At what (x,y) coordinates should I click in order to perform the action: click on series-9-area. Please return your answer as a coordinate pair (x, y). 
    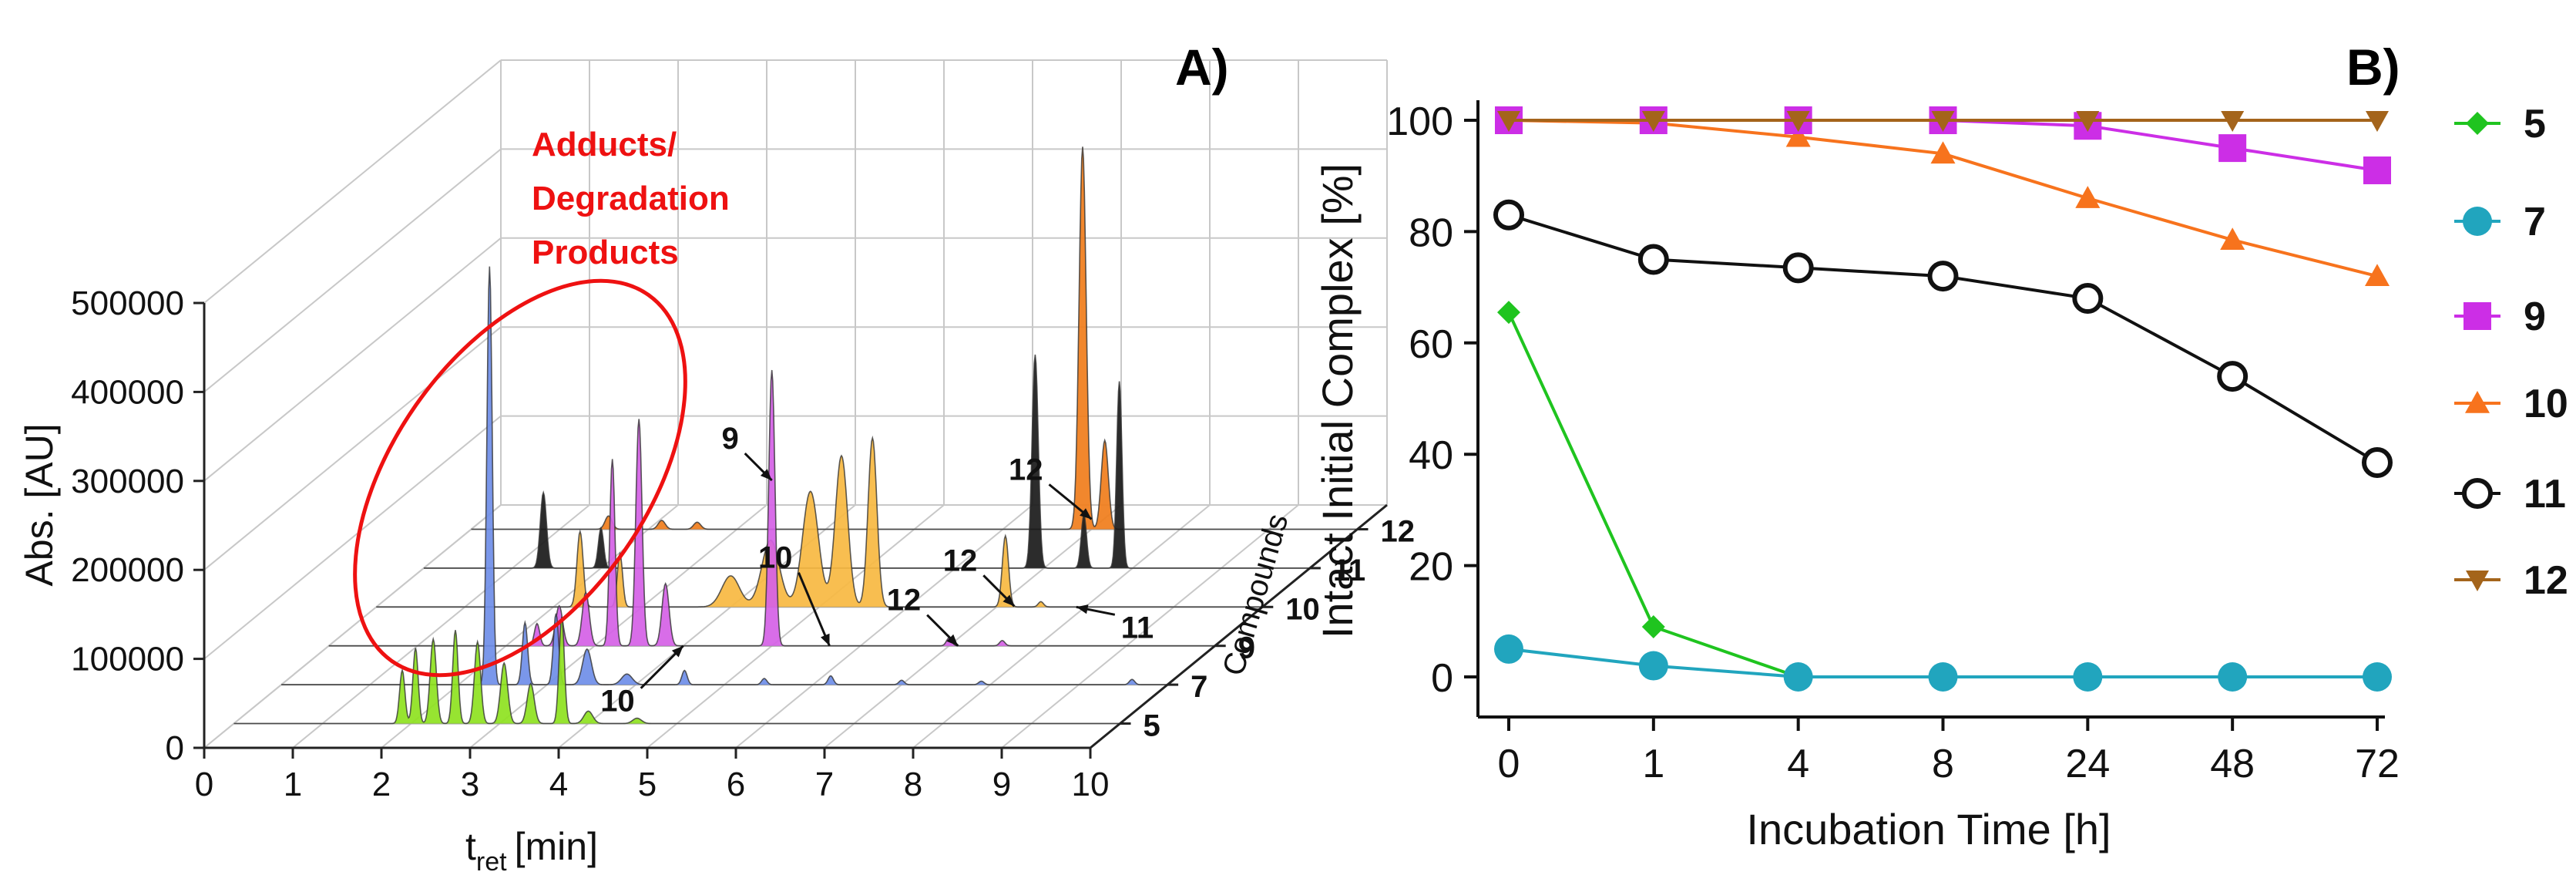
    Looking at the image, I should click on (771, 508).